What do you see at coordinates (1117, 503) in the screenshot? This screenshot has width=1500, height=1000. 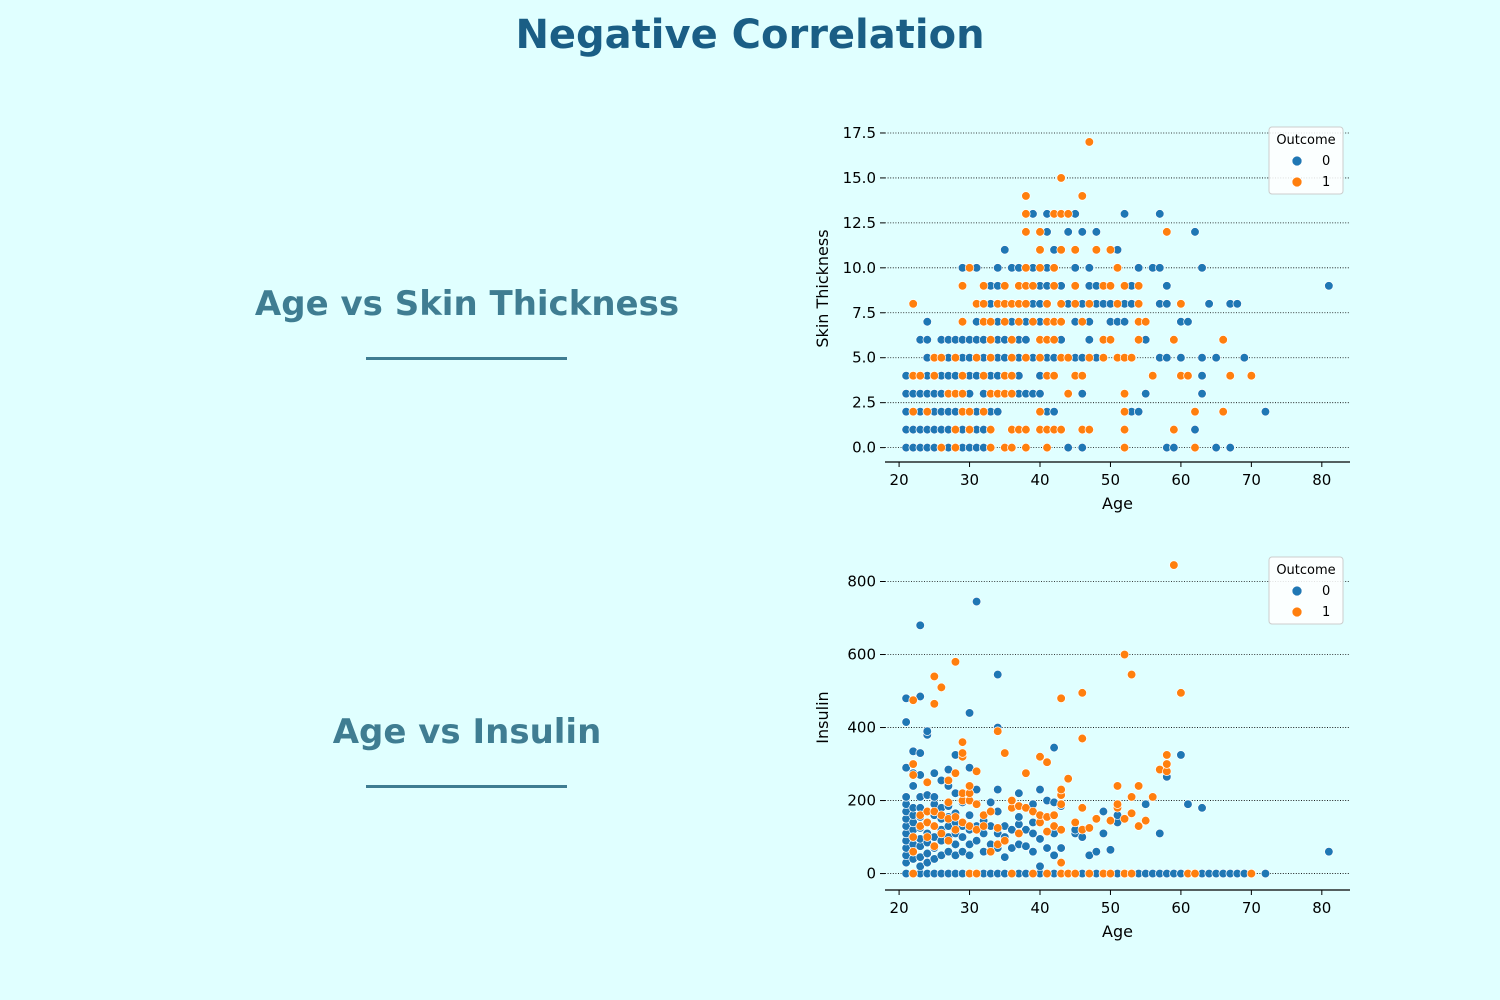 I see `x-axis-label: Age` at bounding box center [1117, 503].